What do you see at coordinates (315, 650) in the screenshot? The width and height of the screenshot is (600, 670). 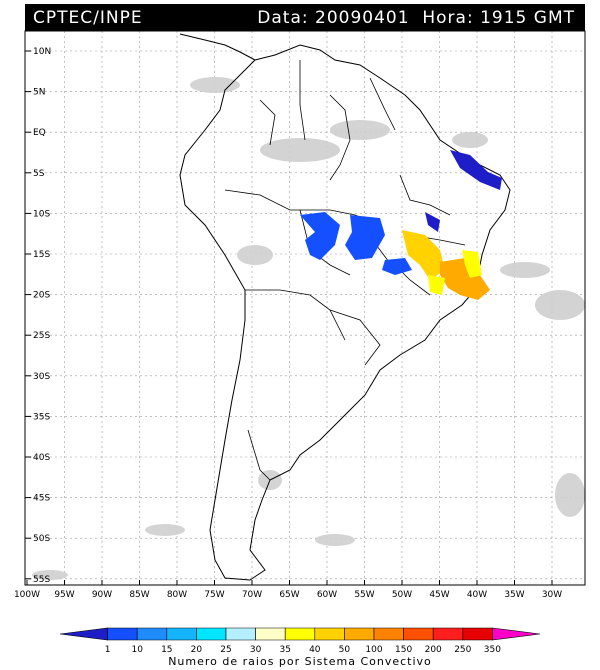 I see `legend-value: 40` at bounding box center [315, 650].